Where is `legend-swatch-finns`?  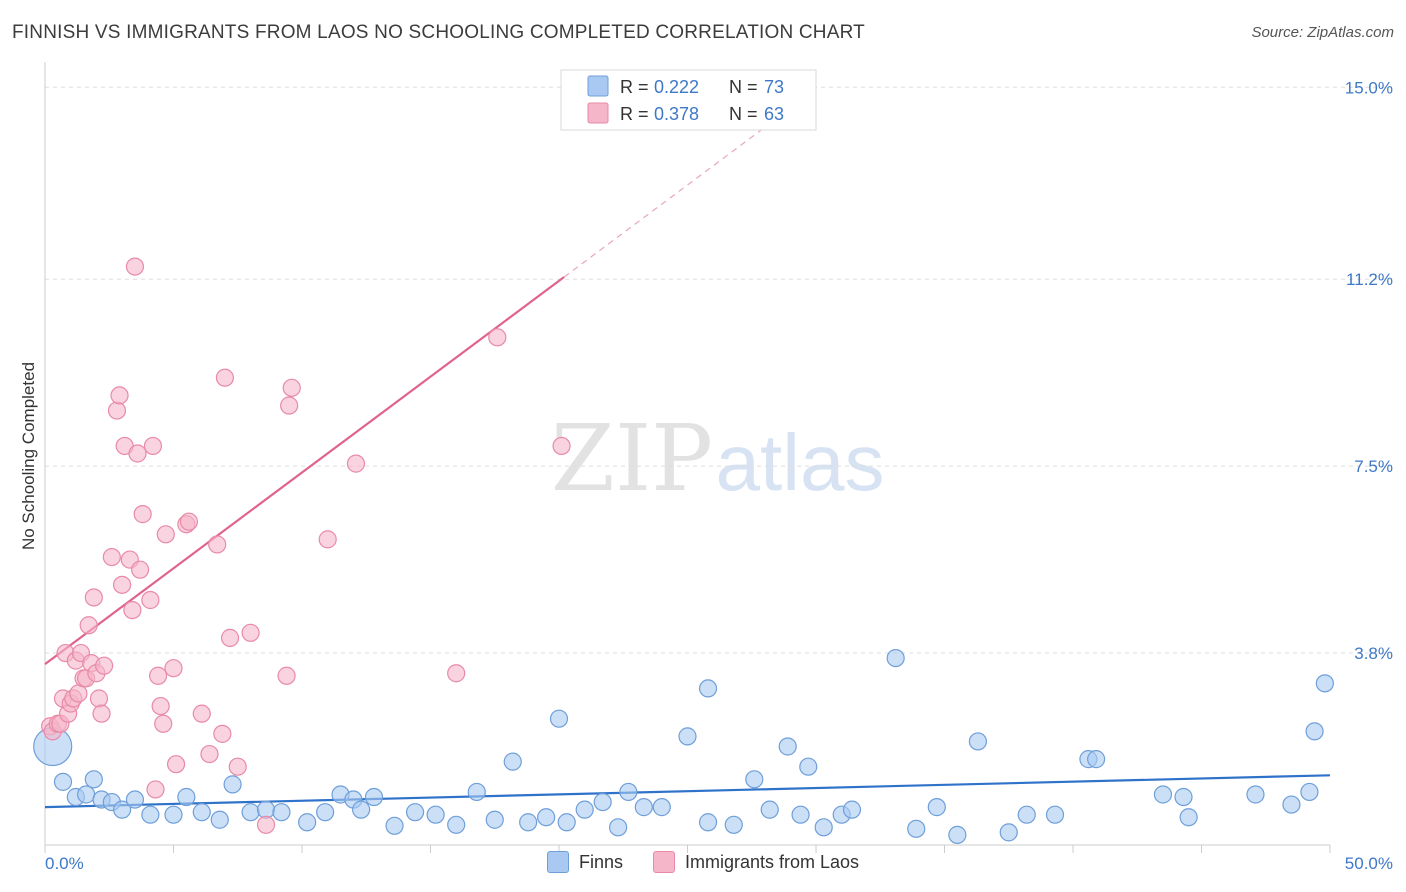
legend-swatch-finns is located at coordinates (598, 86).